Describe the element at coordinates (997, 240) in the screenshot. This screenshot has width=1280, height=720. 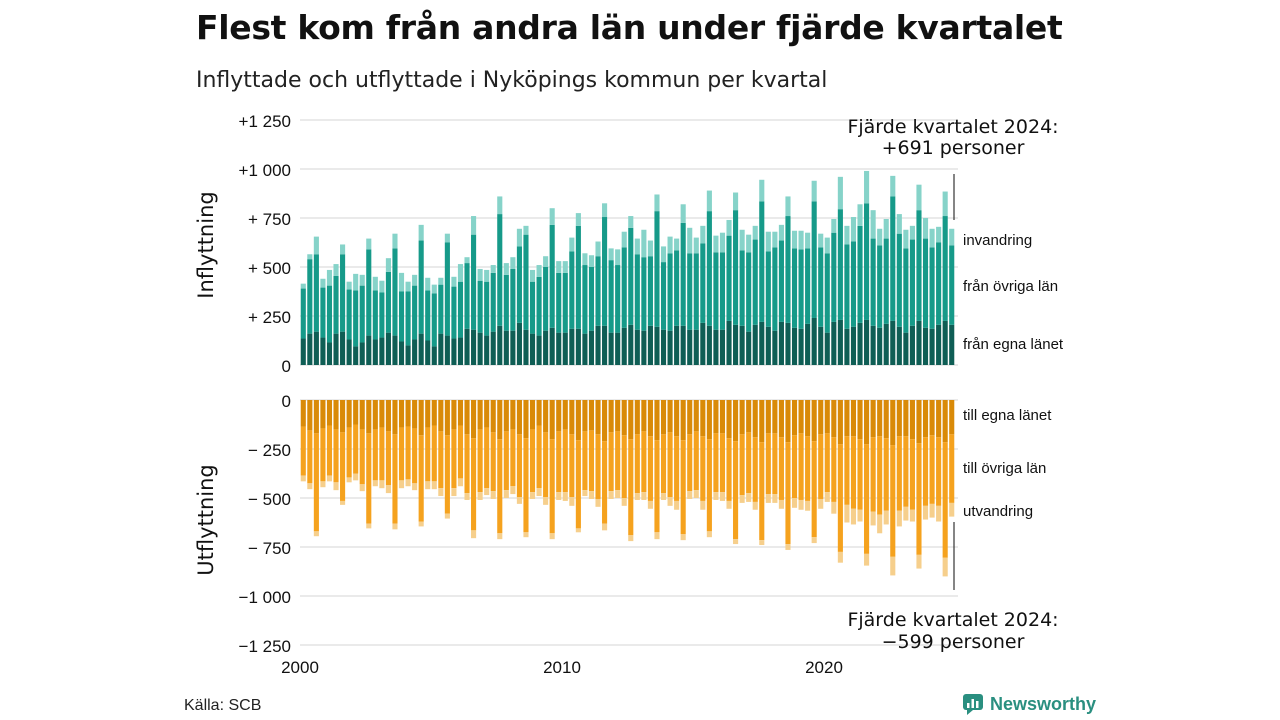
I see `legend-label-in: invandring` at that location.